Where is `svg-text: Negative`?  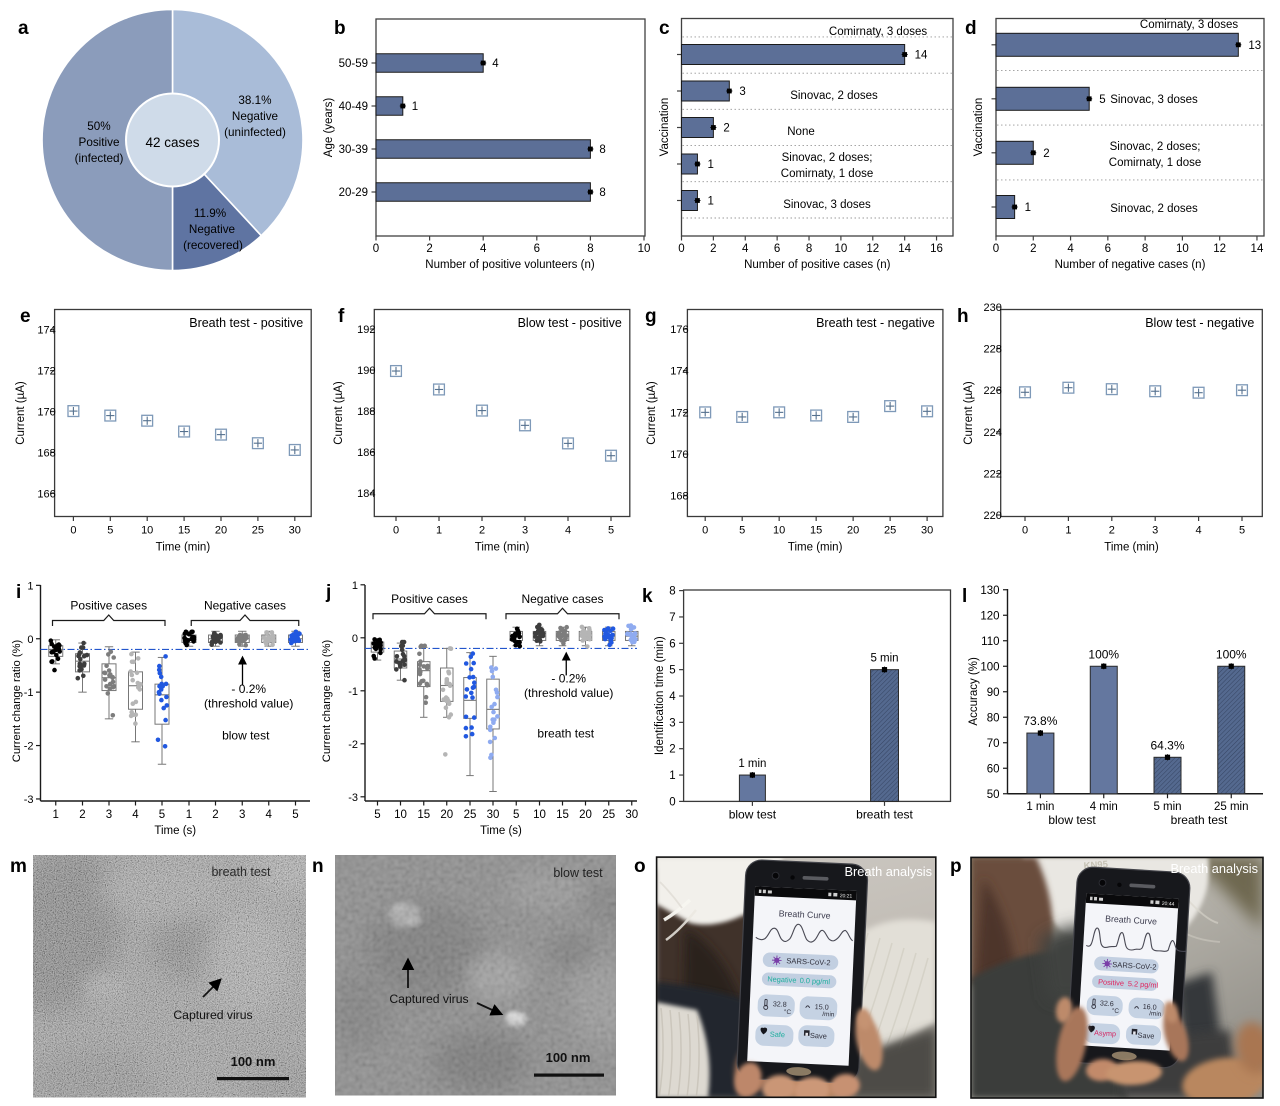 svg-text: Negative is located at coordinates (782, 979).